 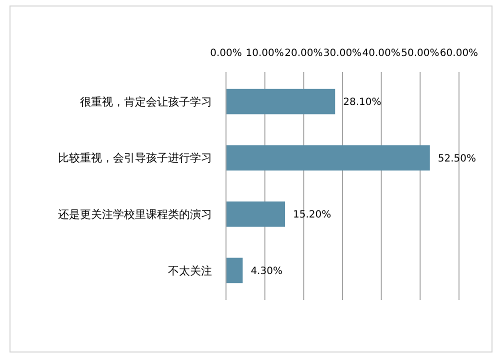 What do you see at coordinates (303, 53) in the screenshot?
I see `x-tick-label: 20.00%` at bounding box center [303, 53].